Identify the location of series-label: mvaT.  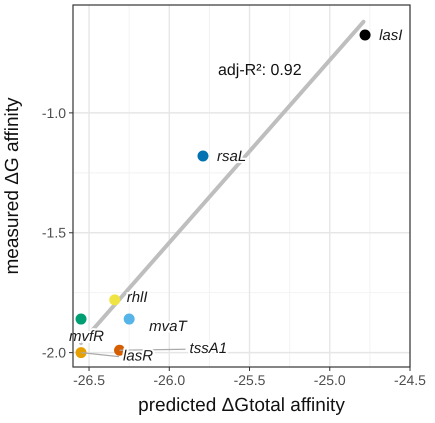
(169, 327).